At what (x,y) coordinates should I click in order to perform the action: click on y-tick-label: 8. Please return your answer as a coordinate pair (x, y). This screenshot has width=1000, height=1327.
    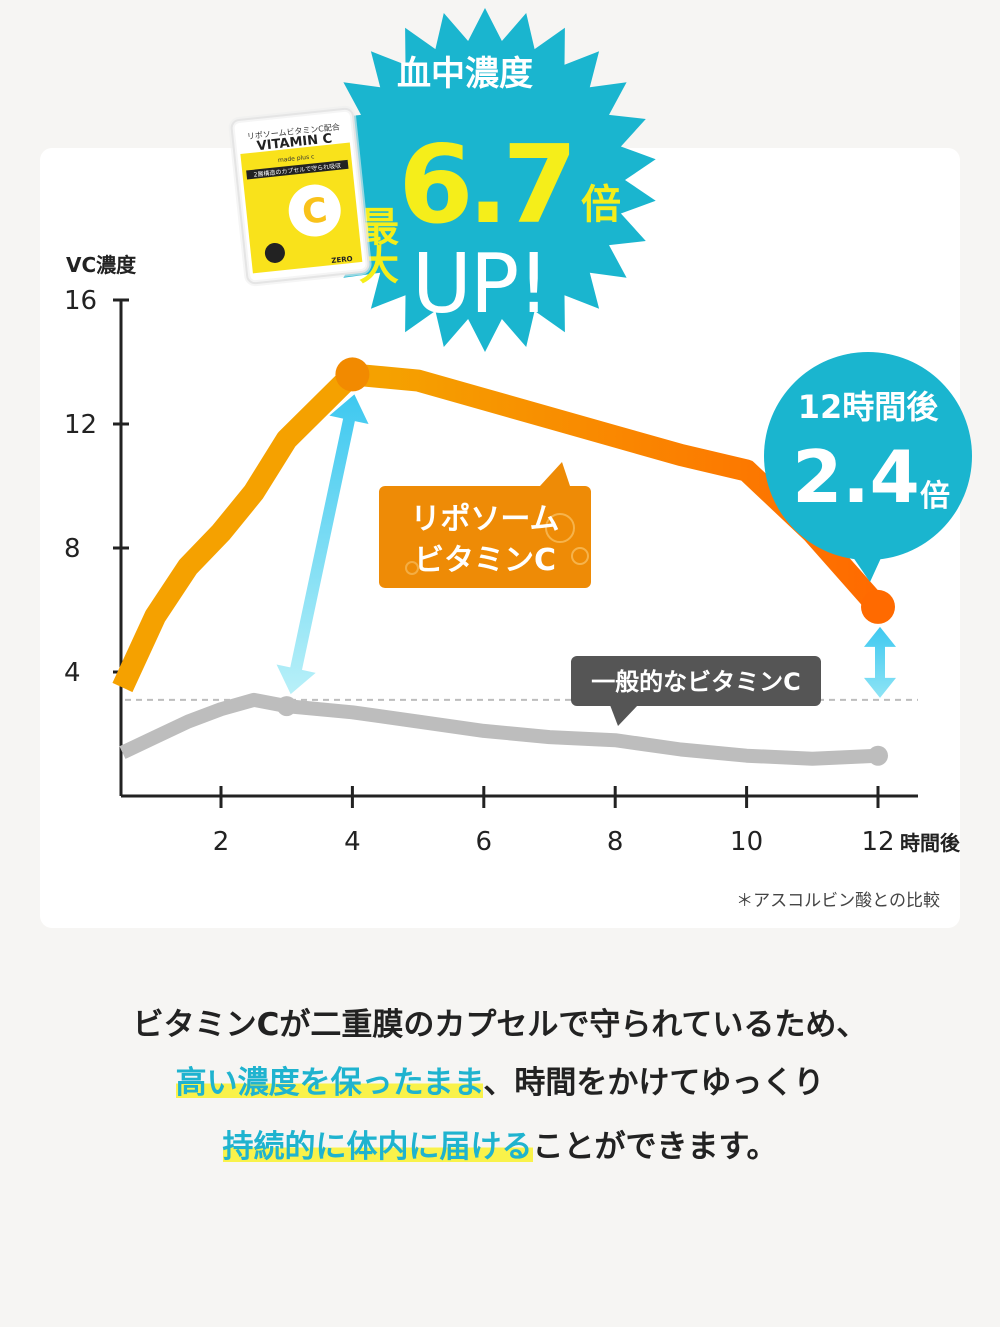
    Looking at the image, I should click on (72, 549).